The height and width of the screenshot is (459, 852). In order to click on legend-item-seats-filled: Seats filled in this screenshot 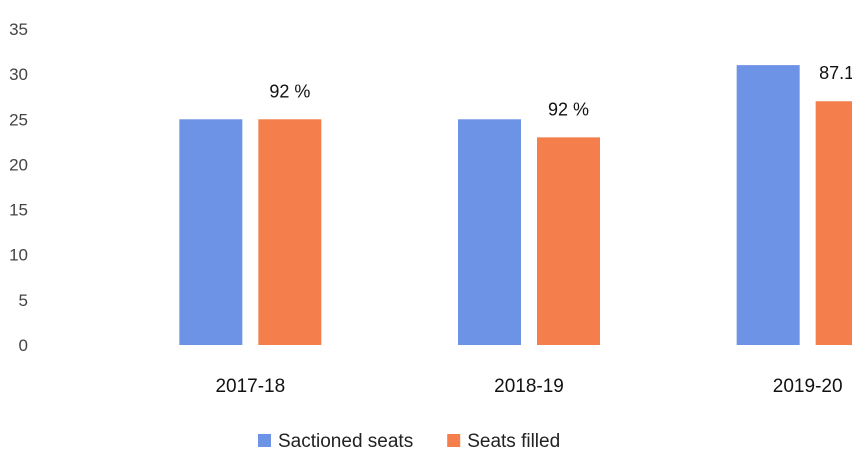, I will do `click(503, 441)`.